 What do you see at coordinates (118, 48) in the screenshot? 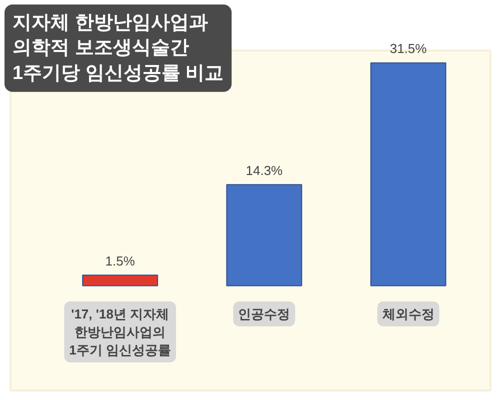
I see `chart-title: 지자체 한방난임사업과 의학적 보조생식술간 1주기당 임신성공률 비교` at bounding box center [118, 48].